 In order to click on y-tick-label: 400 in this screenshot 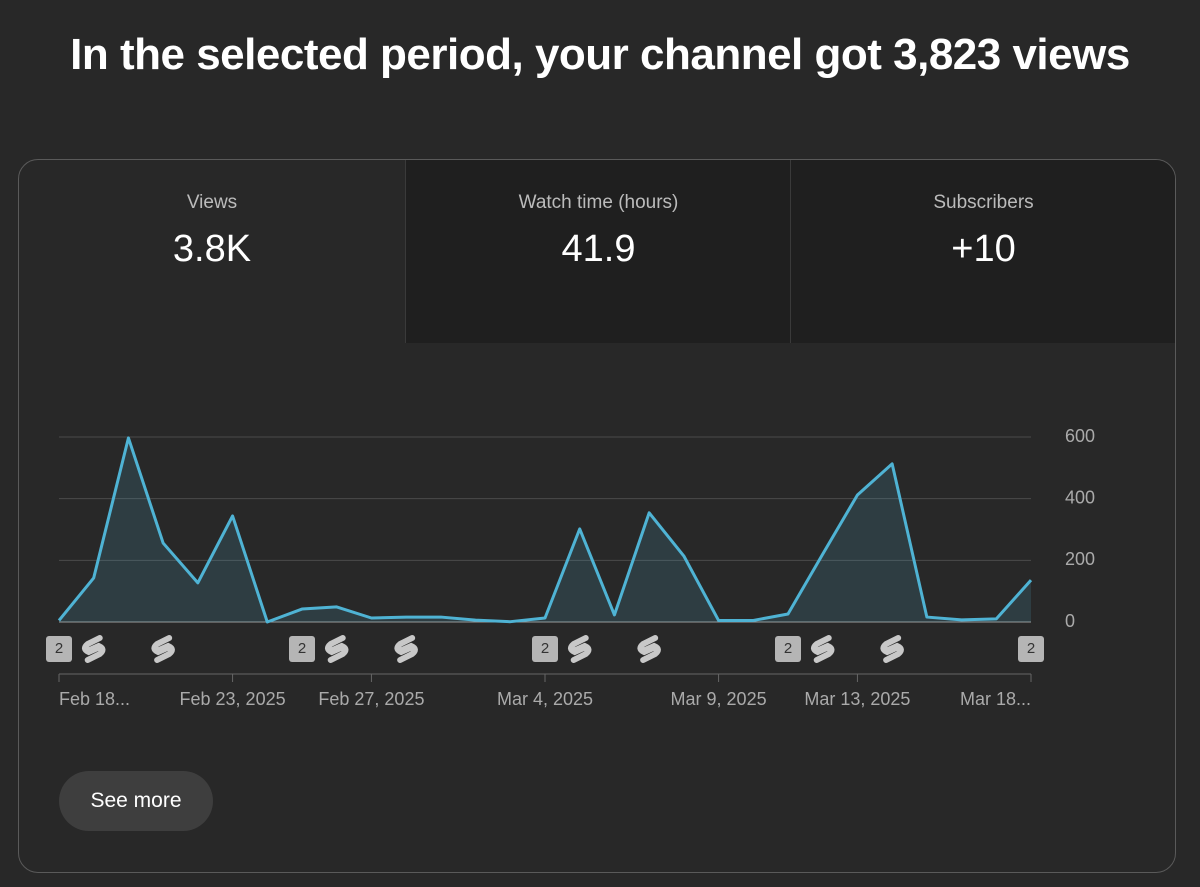, I will do `click(1080, 497)`.